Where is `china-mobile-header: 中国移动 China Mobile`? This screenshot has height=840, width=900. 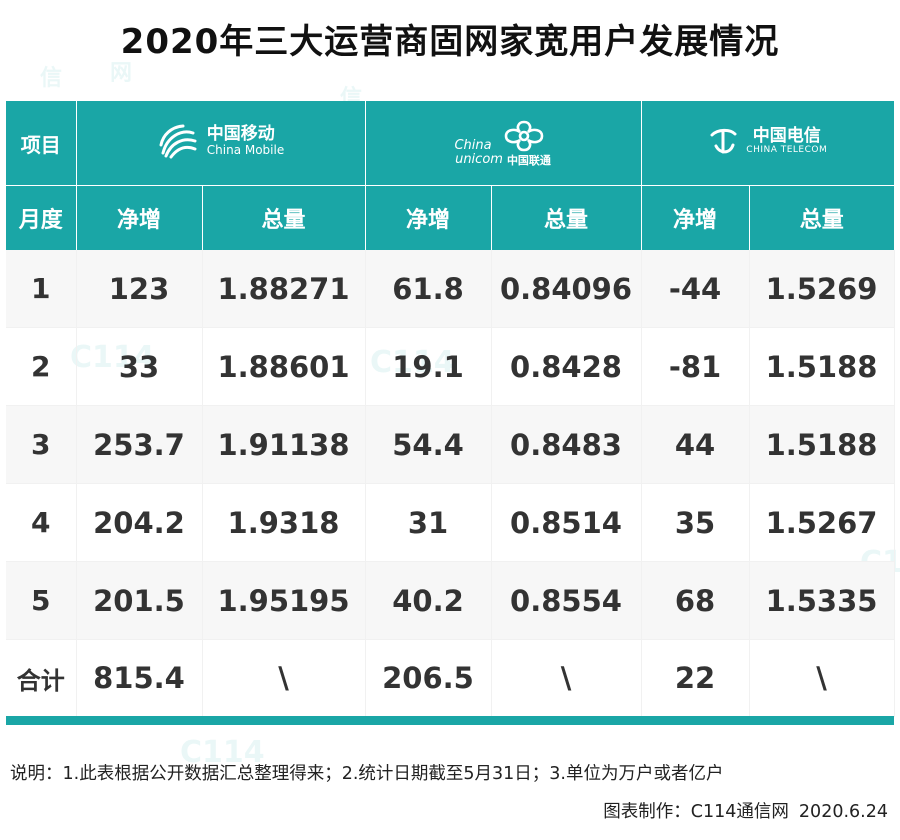 china-mobile-header: 中国移动 China Mobile is located at coordinates (221, 143).